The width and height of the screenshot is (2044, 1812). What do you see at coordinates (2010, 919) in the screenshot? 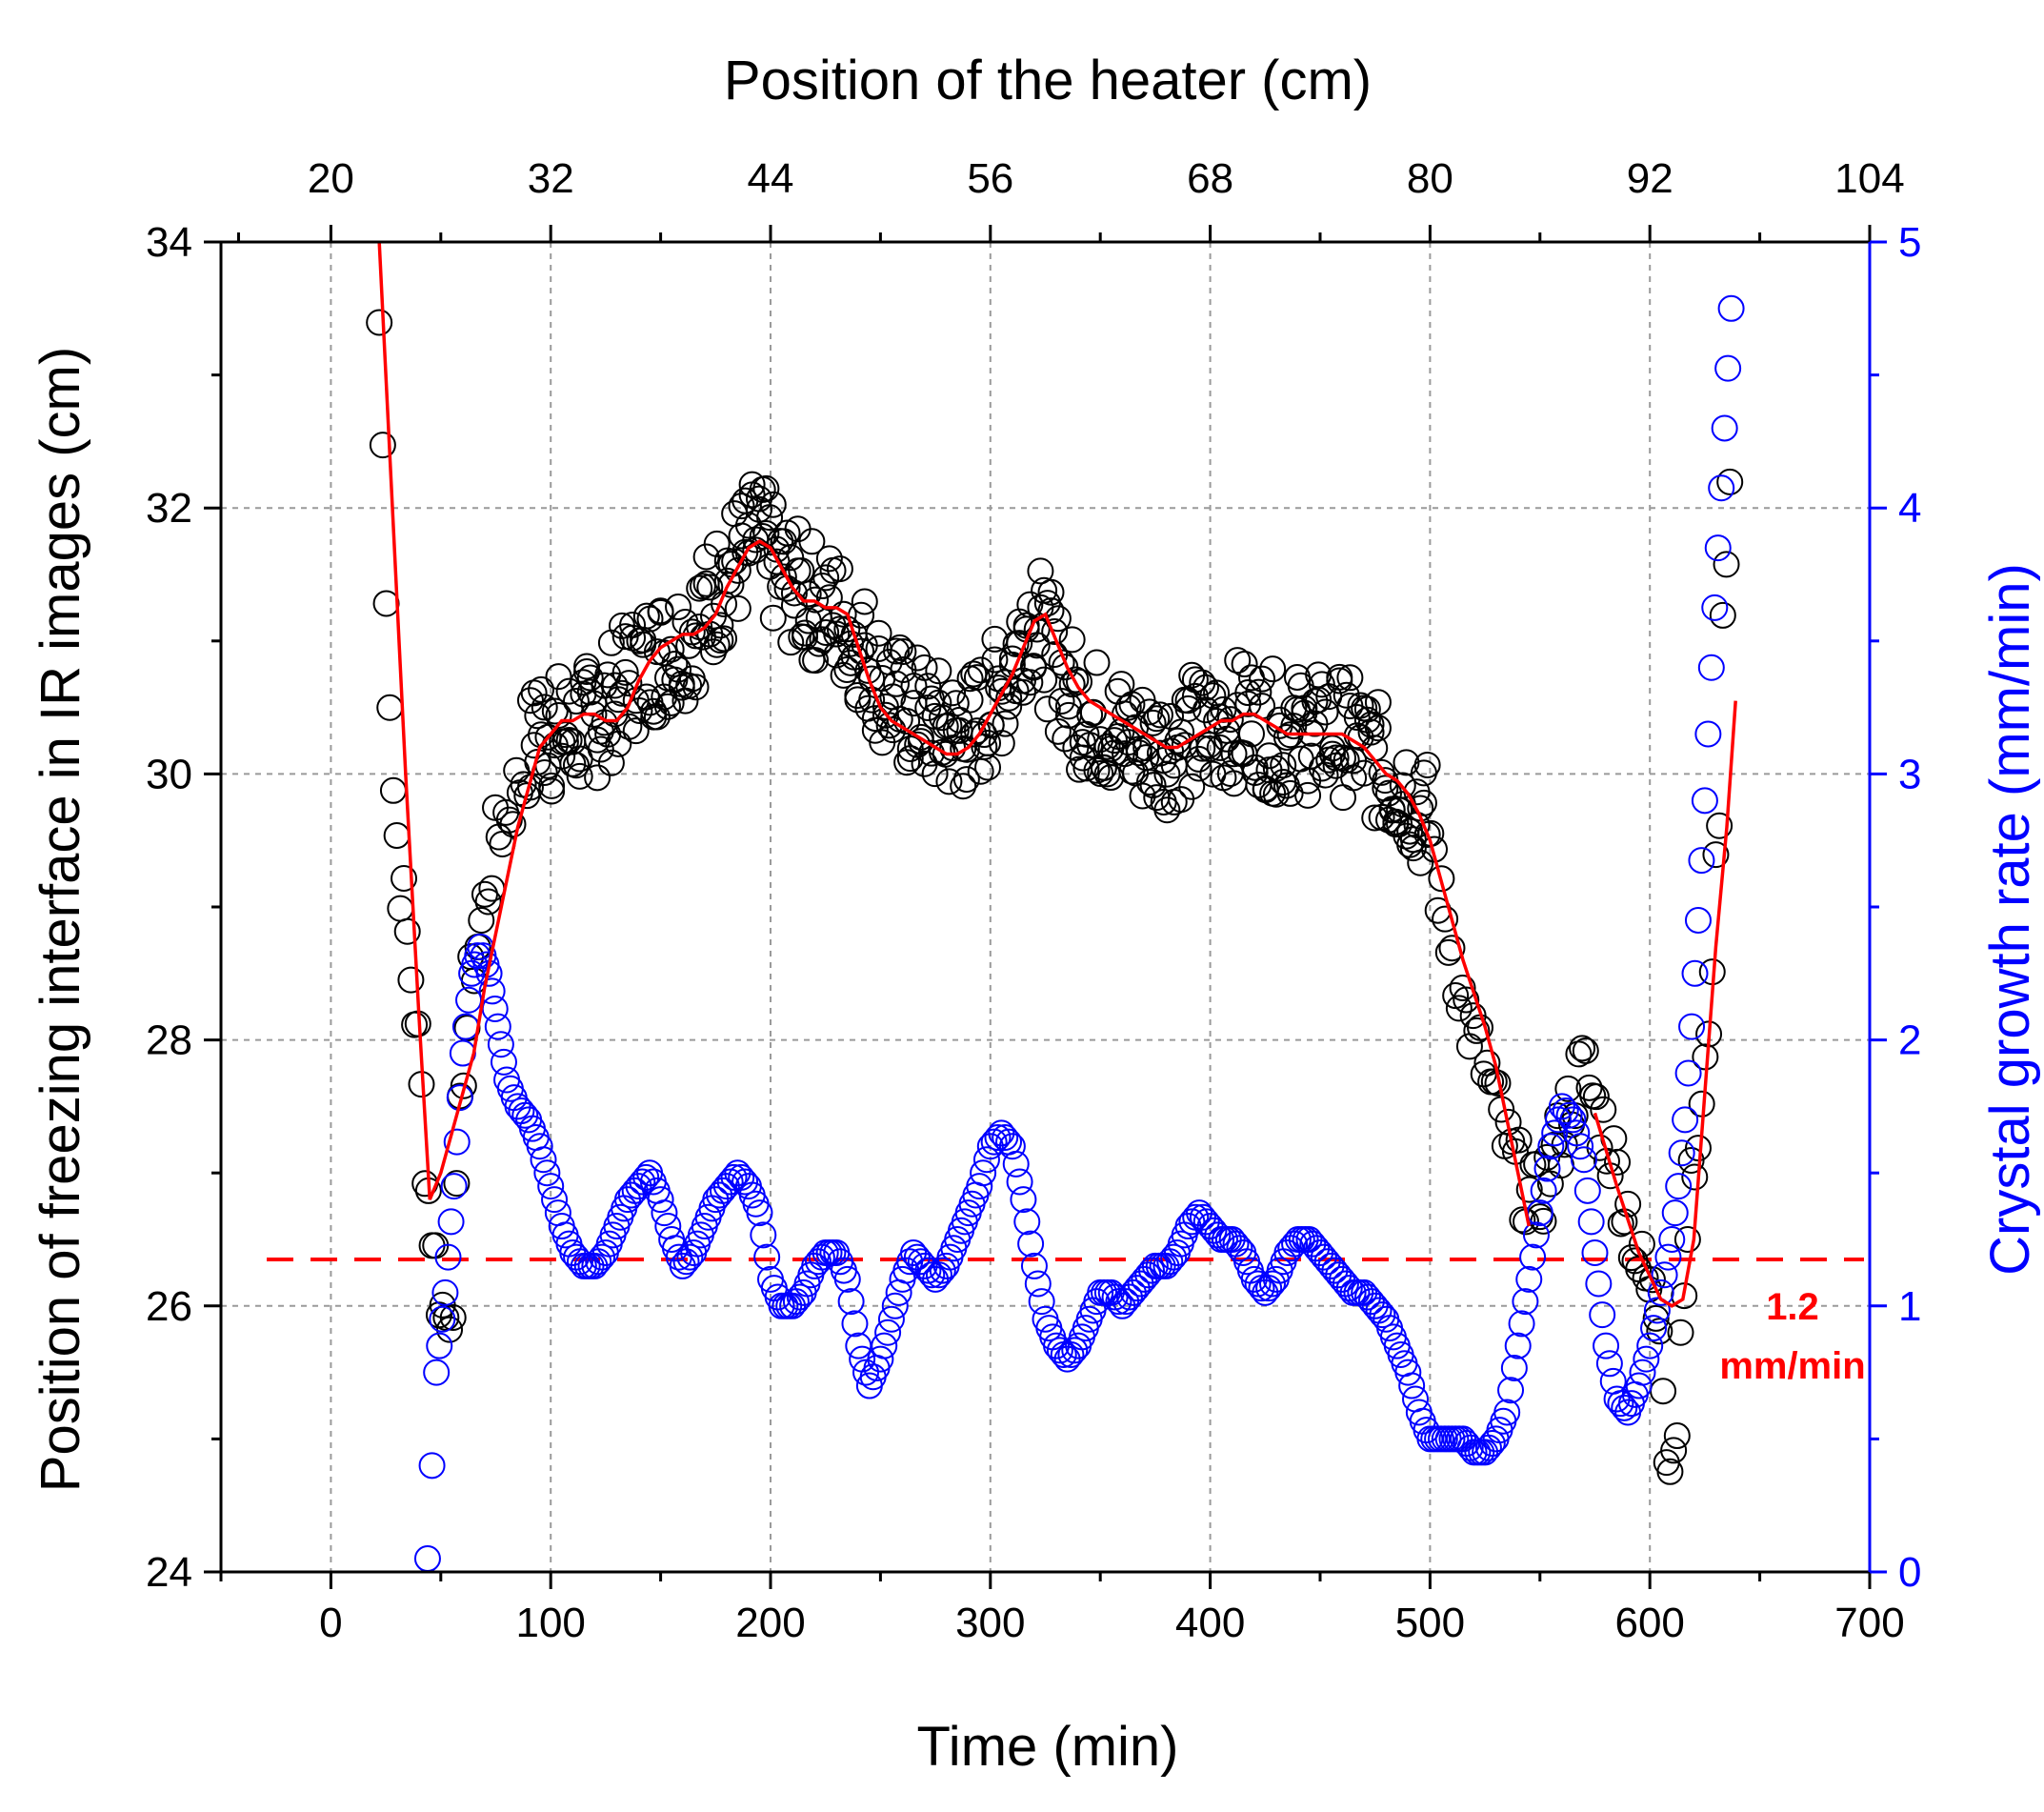
I see `right-y-axis-title: Crystal growth rate (mm/min)` at bounding box center [2010, 919].